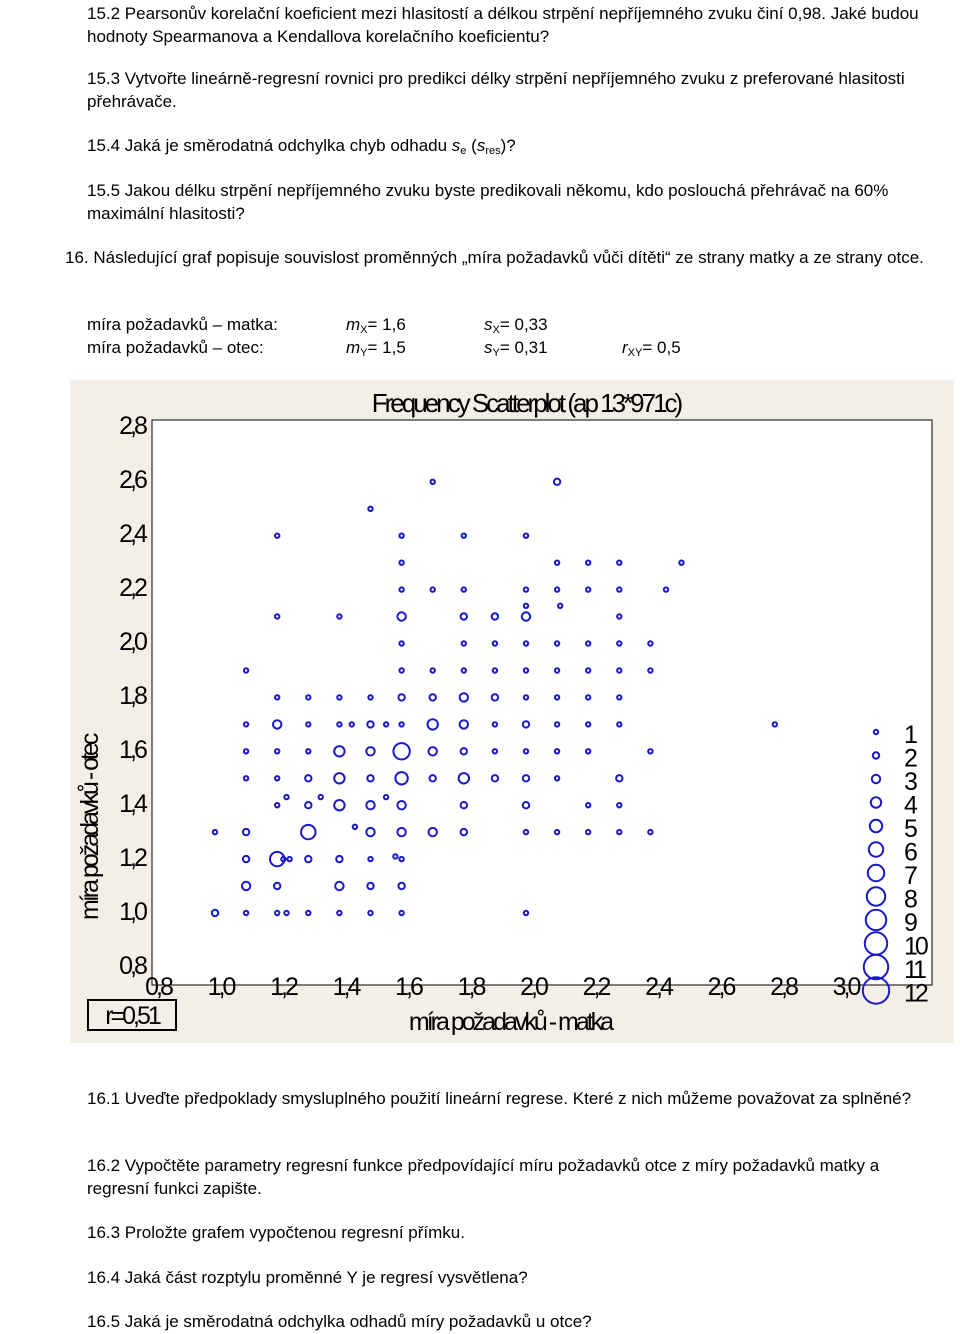 The height and width of the screenshot is (1334, 960). What do you see at coordinates (527, 403) in the screenshot?
I see `chart-title: Frequency Scatterplot (ap 13*971c)` at bounding box center [527, 403].